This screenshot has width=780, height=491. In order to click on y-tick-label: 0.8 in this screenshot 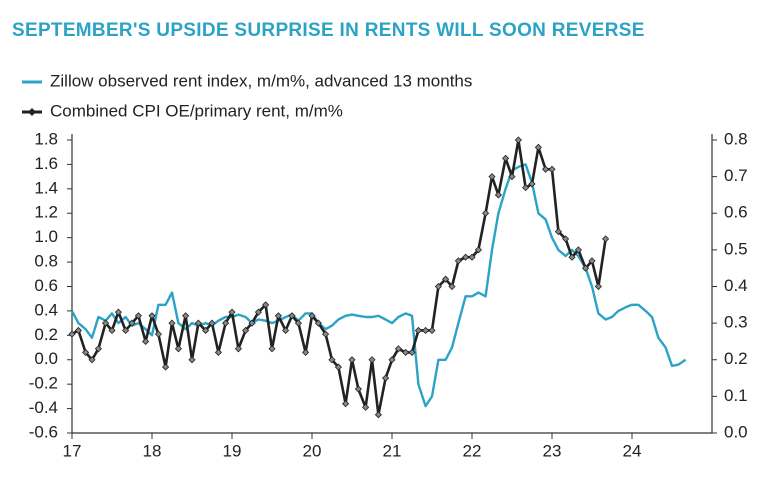, I will do `click(46, 261)`.